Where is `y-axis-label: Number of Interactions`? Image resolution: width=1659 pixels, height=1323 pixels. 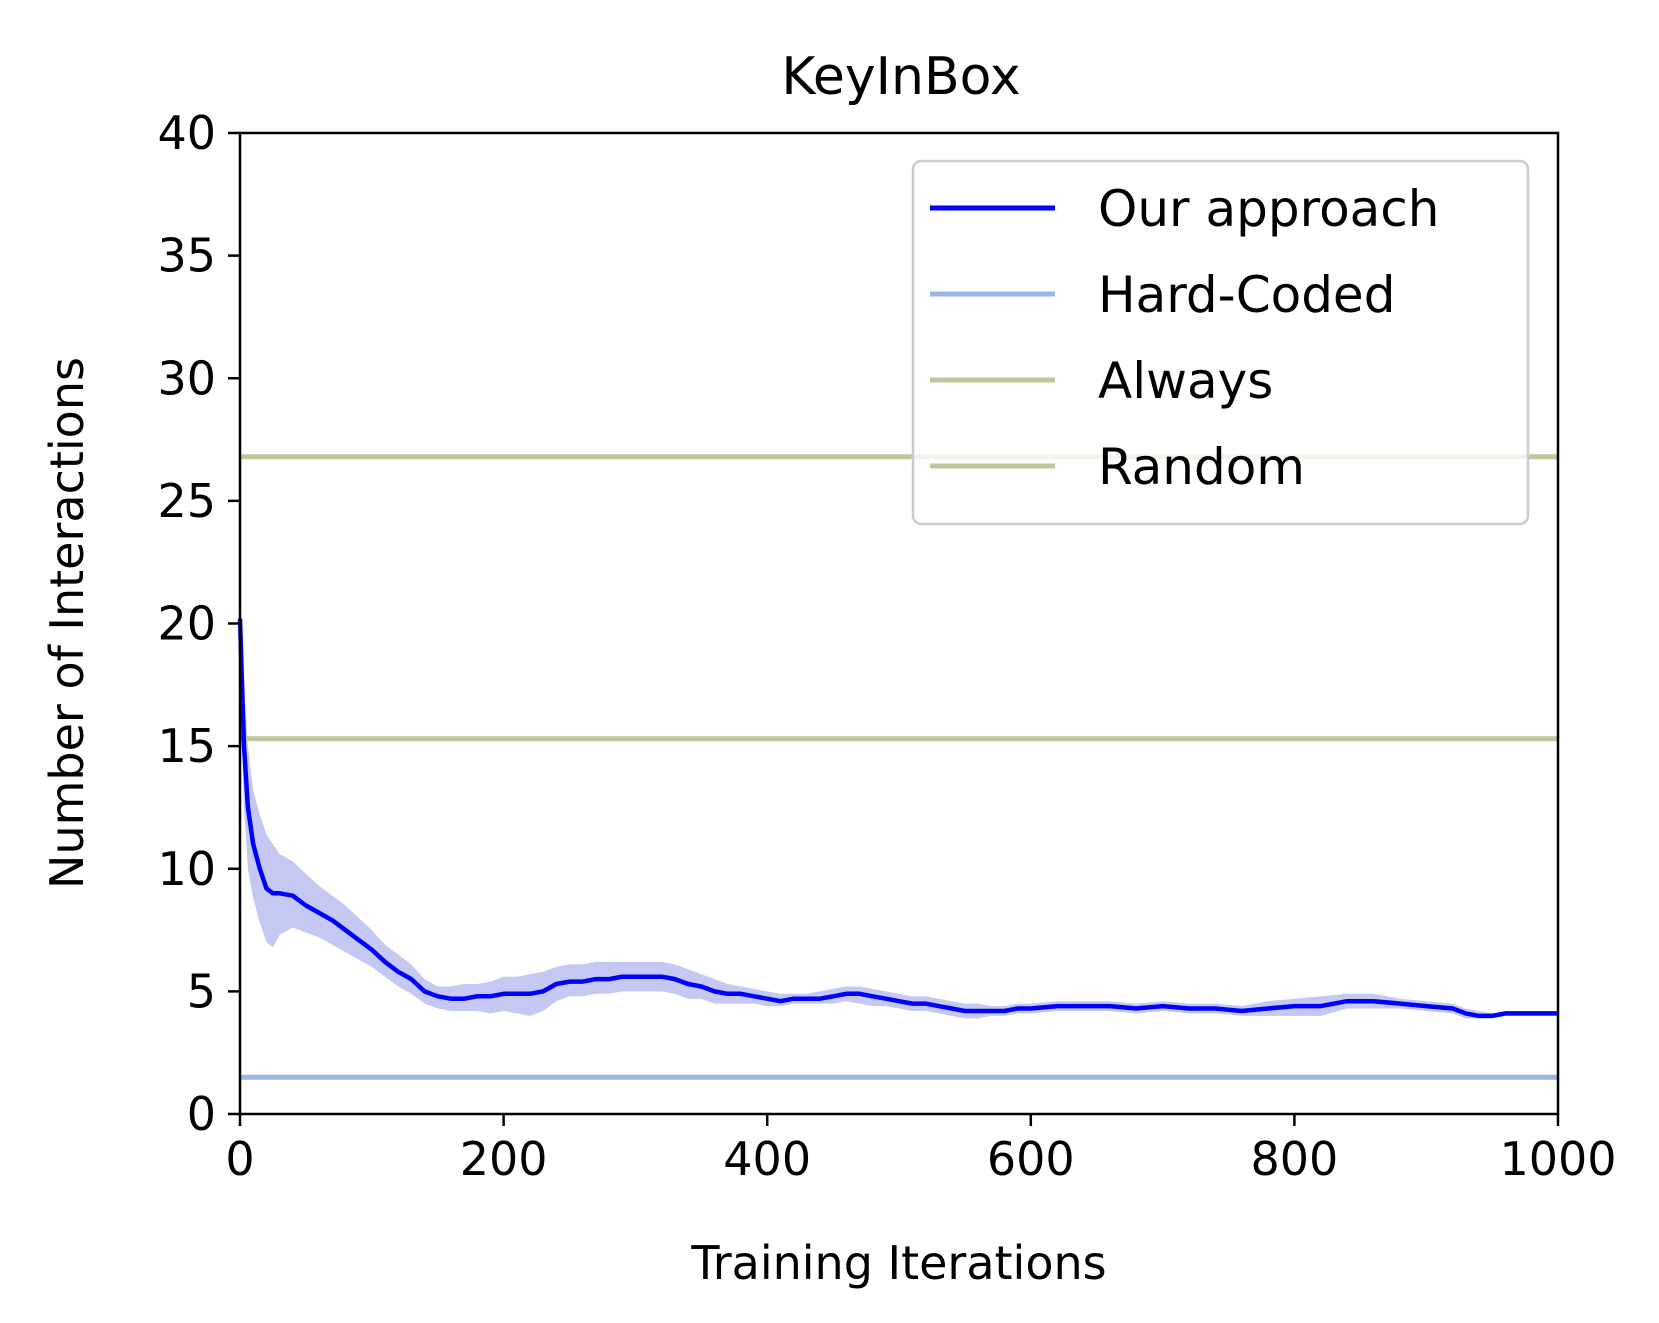
y-axis-label: Number of Interactions is located at coordinates (67, 623).